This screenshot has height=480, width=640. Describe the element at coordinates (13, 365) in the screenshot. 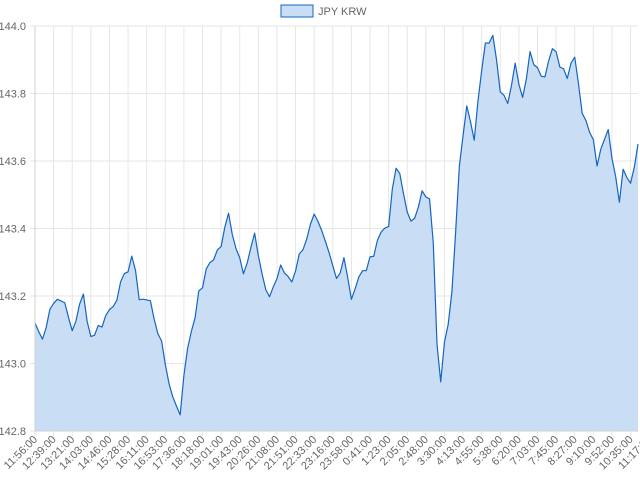

I see `y-tick-label: 143.0` at that location.